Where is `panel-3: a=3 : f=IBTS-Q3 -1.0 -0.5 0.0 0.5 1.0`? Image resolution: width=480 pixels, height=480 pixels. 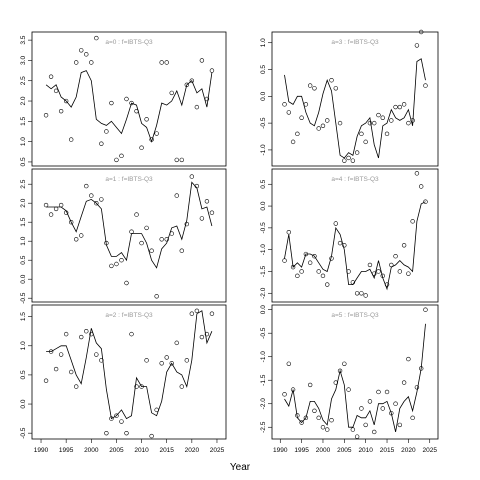 panel-3: a=3 : f=IBTS-Q3 -1.0 -0.5 0.0 0.5 1.0 is located at coordinates (349, 98).